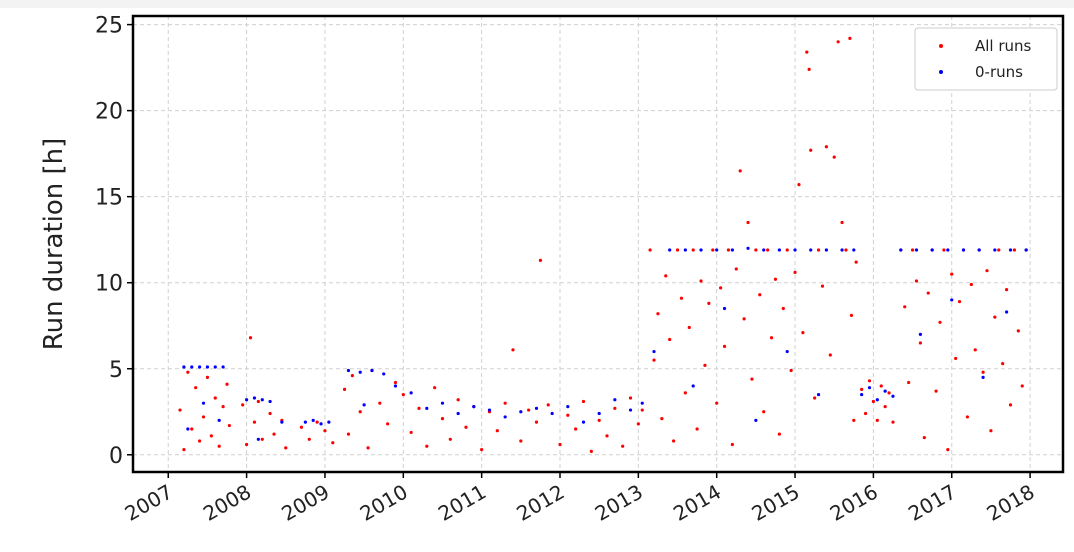 The width and height of the screenshot is (1074, 552). I want to click on y-tick-label: 25, so click(109, 26).